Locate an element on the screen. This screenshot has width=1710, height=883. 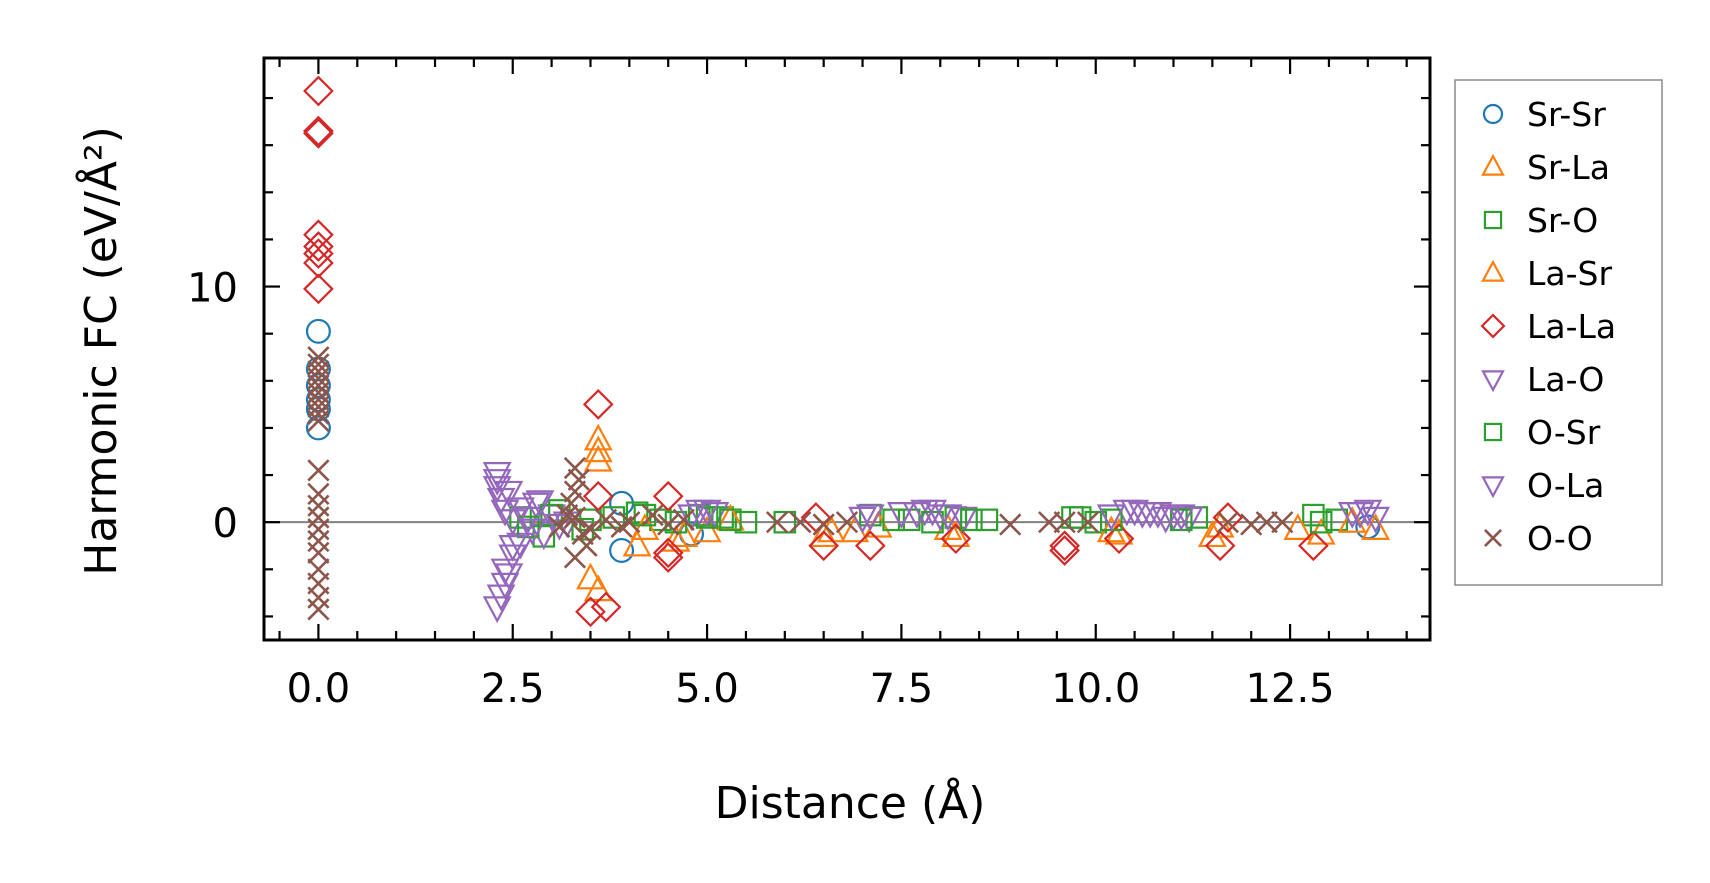
legend-label: La-La is located at coordinates (1571, 326).